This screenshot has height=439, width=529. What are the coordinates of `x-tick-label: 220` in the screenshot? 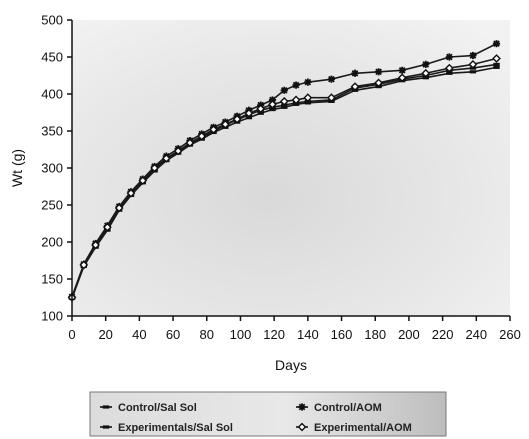 It's located at (443, 334).